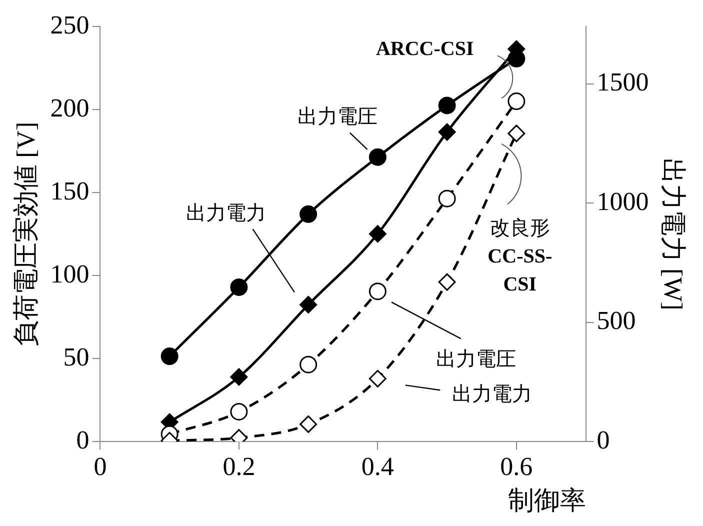 Image resolution: width=703 pixels, height=526 pixels. Describe the element at coordinates (70, 191) in the screenshot. I see `y-tick-label: 150` at that location.